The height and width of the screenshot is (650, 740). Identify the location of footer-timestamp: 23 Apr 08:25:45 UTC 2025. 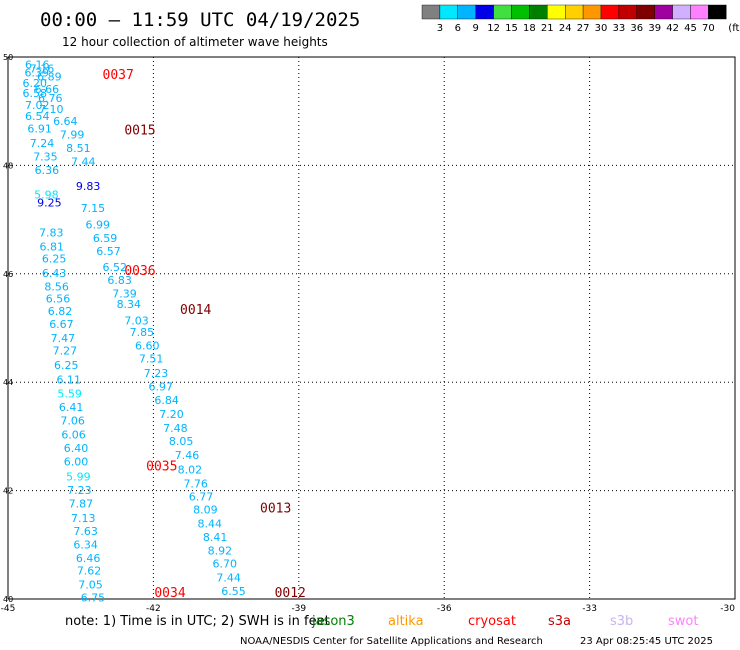
(646, 641).